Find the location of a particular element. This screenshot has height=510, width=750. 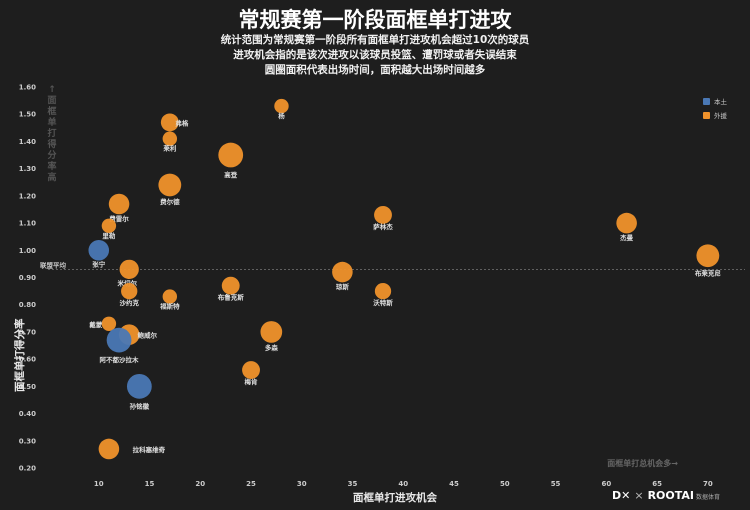

x-tick-label: 30 is located at coordinates (302, 484).